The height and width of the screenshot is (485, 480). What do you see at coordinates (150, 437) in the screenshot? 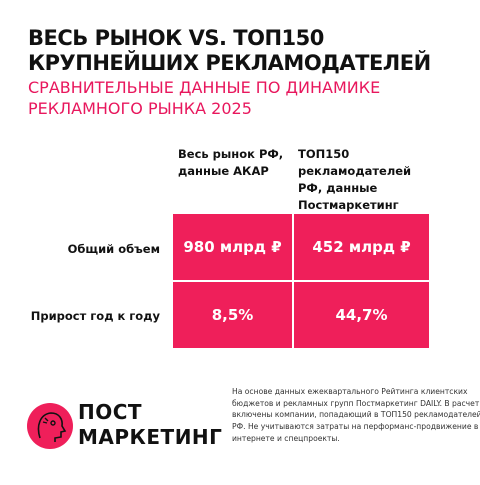
I see `logo-text: МАРКЕТИНГ` at bounding box center [150, 437].